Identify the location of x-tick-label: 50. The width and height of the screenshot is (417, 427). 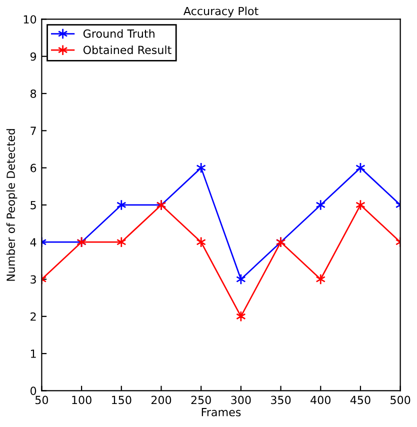
(41, 400).